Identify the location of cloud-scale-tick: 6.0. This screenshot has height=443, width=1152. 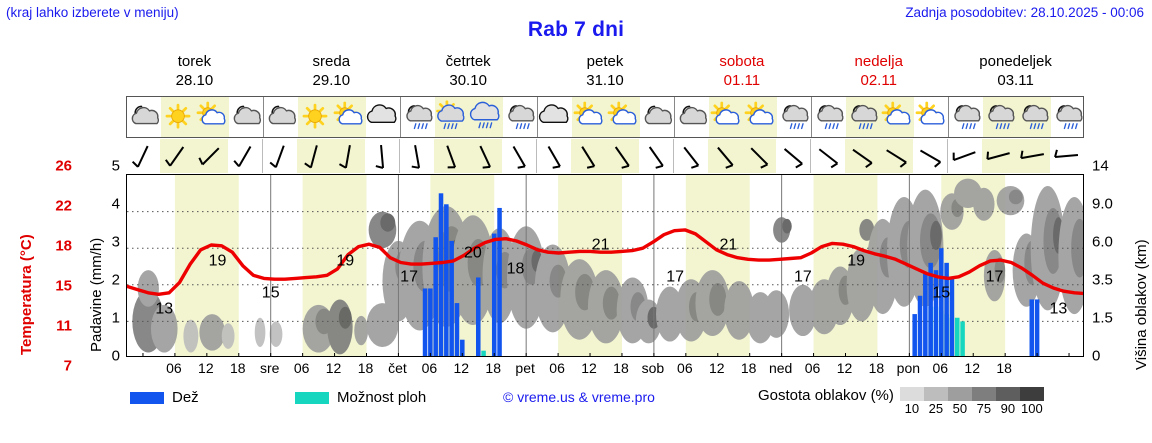
(1102, 242).